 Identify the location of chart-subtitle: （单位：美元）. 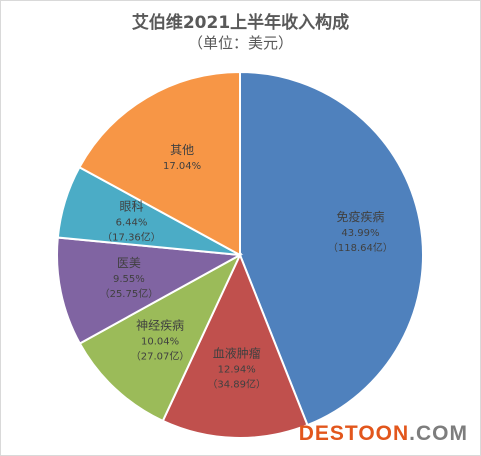
(240, 43).